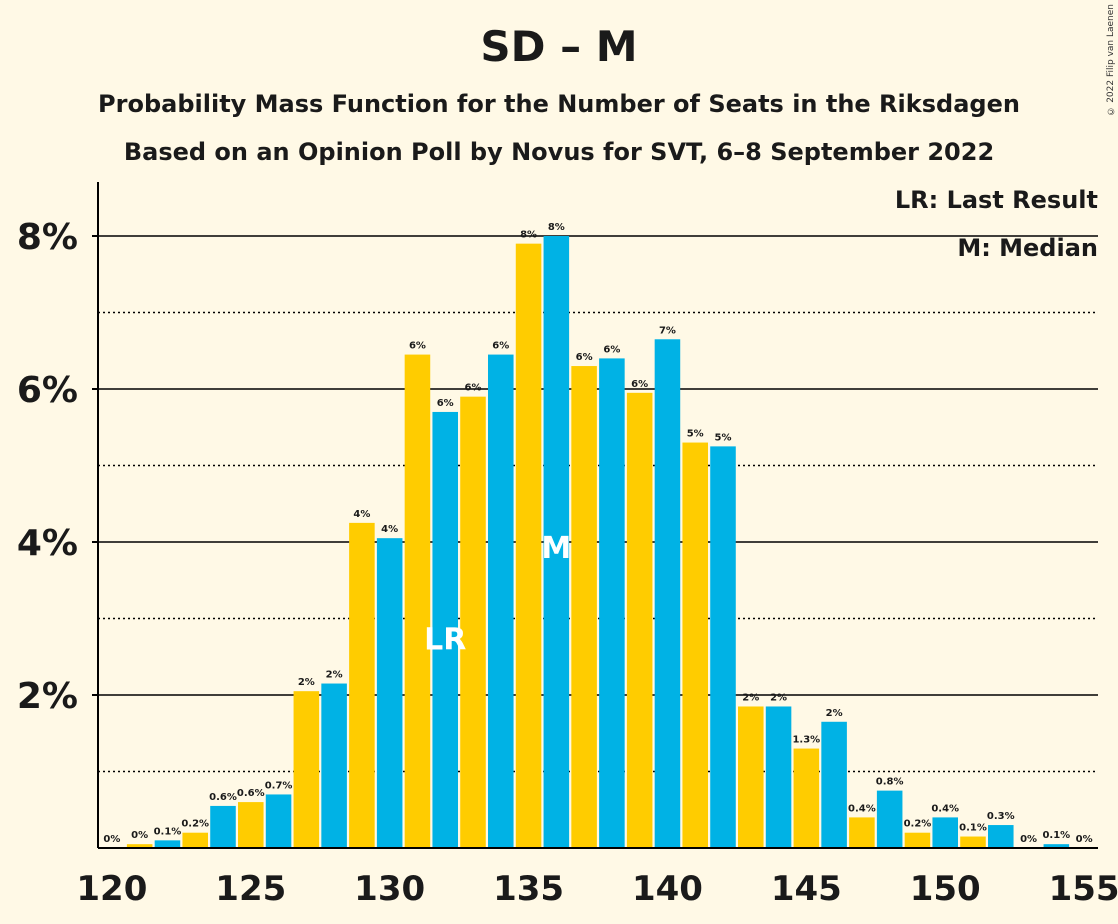  I want to click on bar-label-150: 0.4%, so click(945, 808).